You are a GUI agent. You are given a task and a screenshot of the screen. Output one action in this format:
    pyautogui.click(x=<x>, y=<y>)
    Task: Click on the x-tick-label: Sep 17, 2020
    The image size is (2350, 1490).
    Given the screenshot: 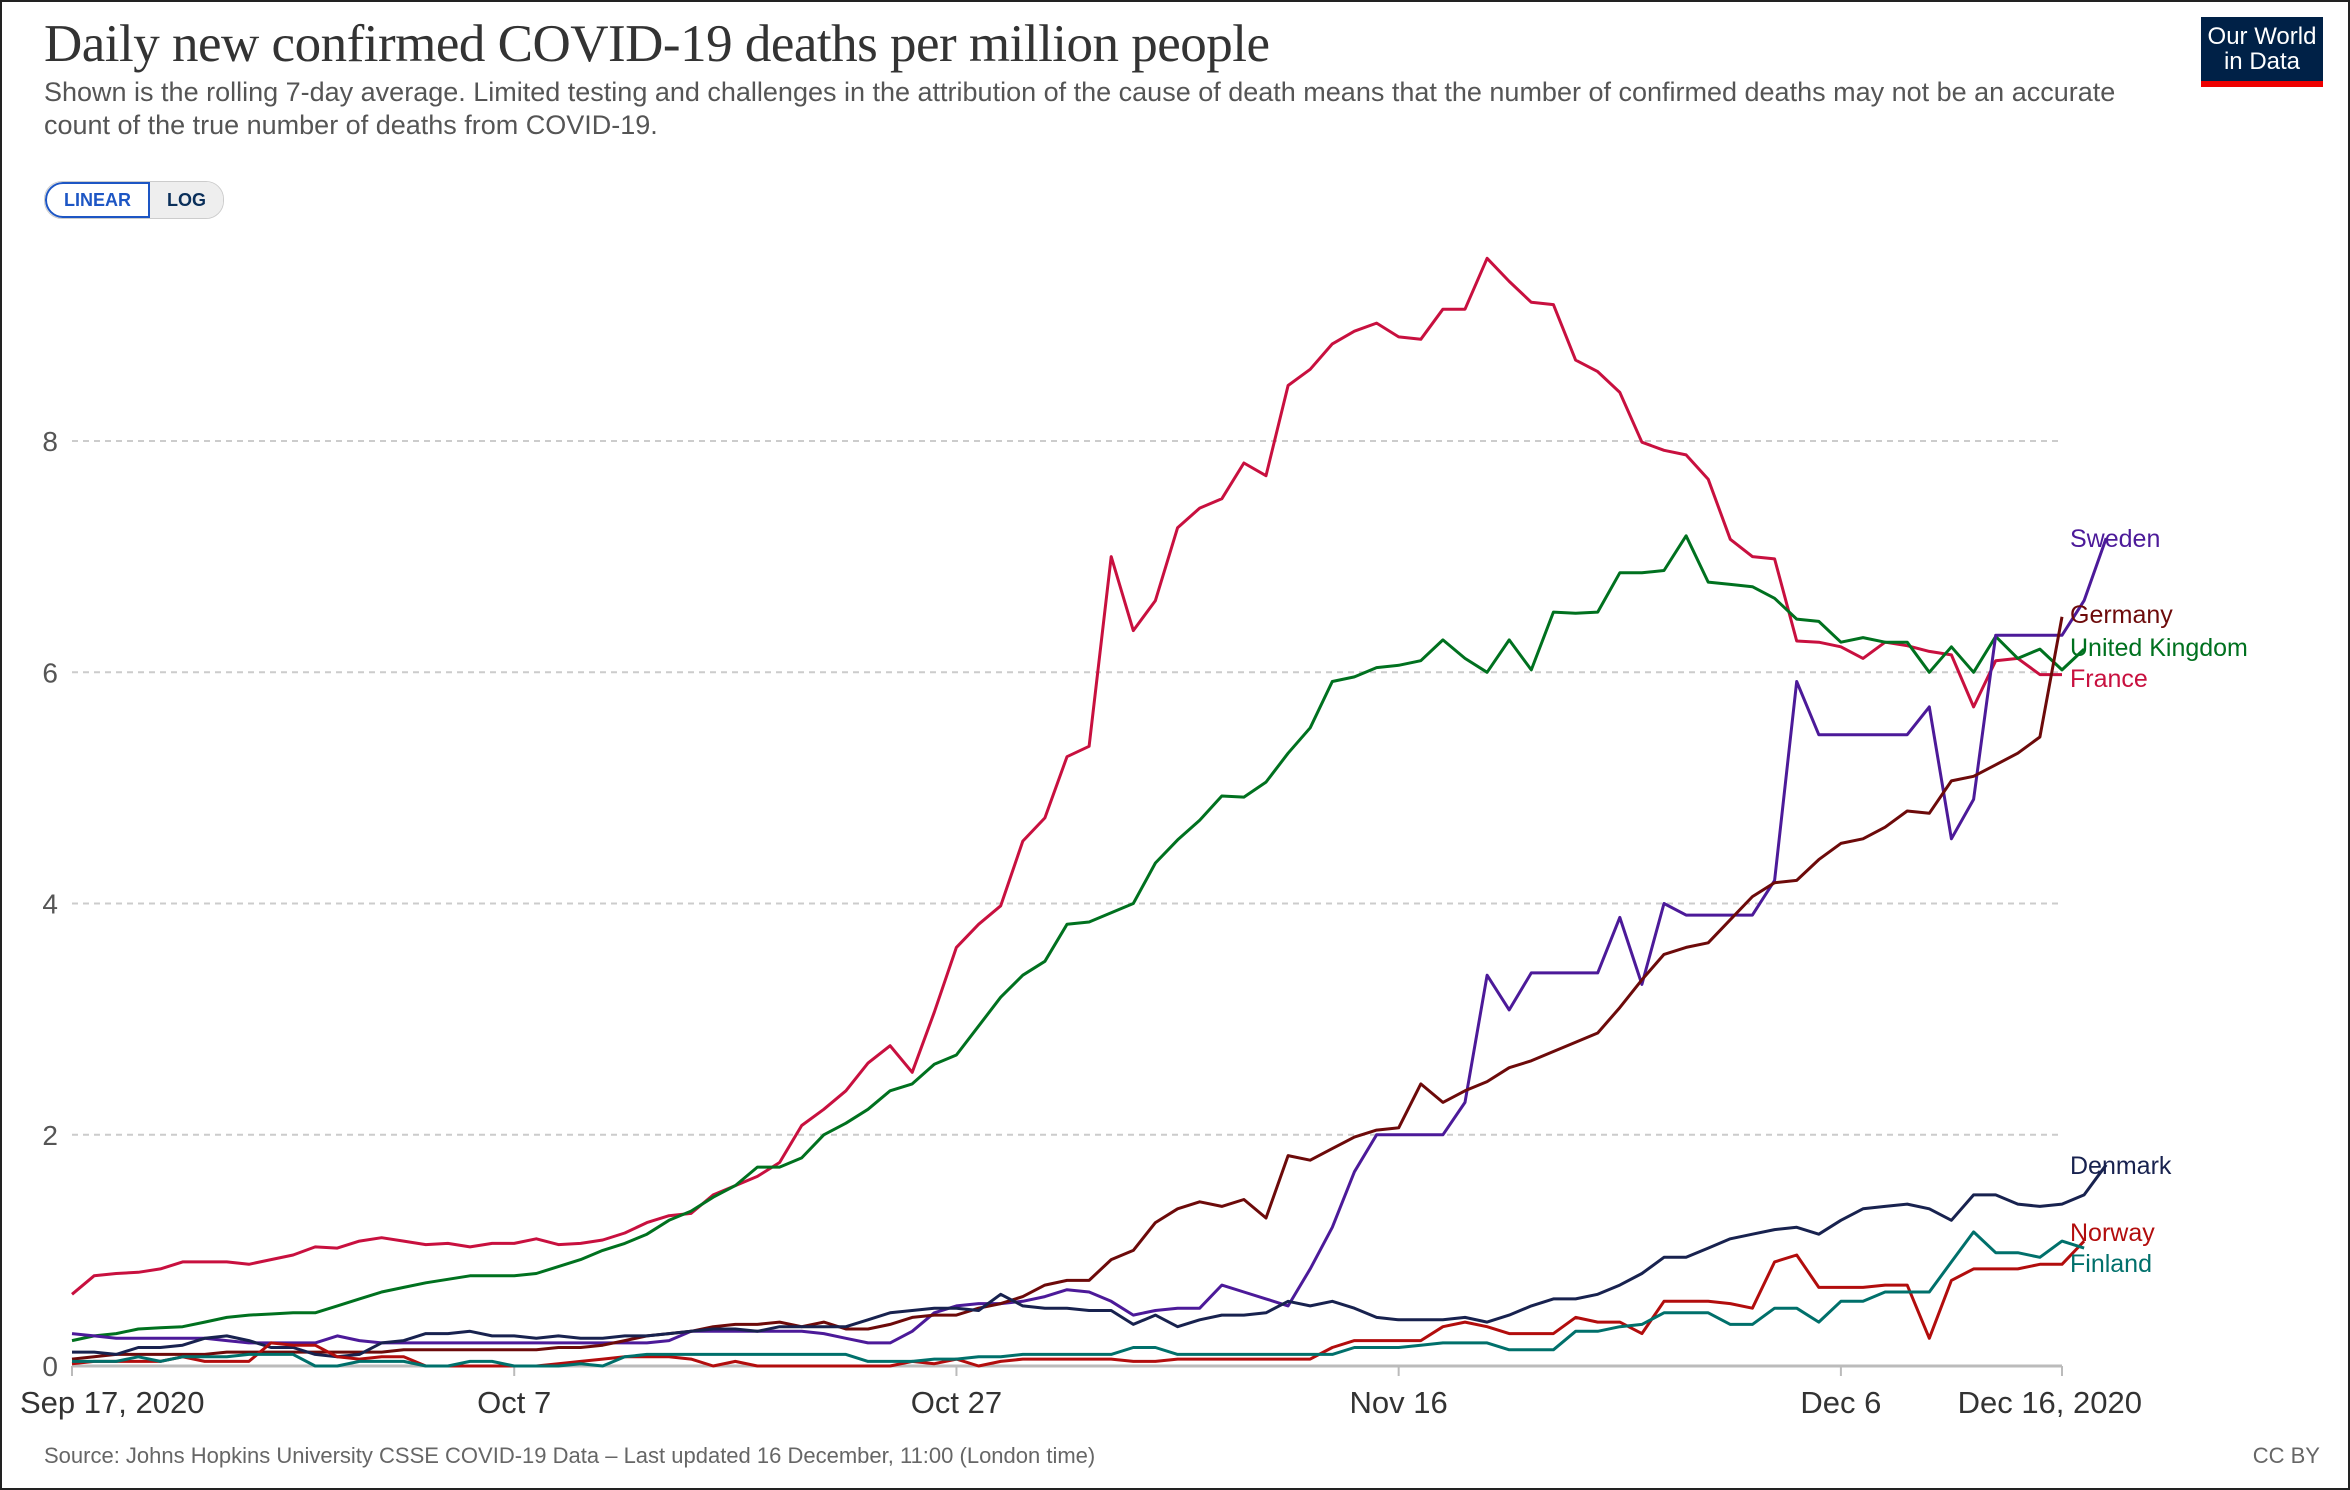 What is the action you would take?
    pyautogui.click(x=112, y=1402)
    